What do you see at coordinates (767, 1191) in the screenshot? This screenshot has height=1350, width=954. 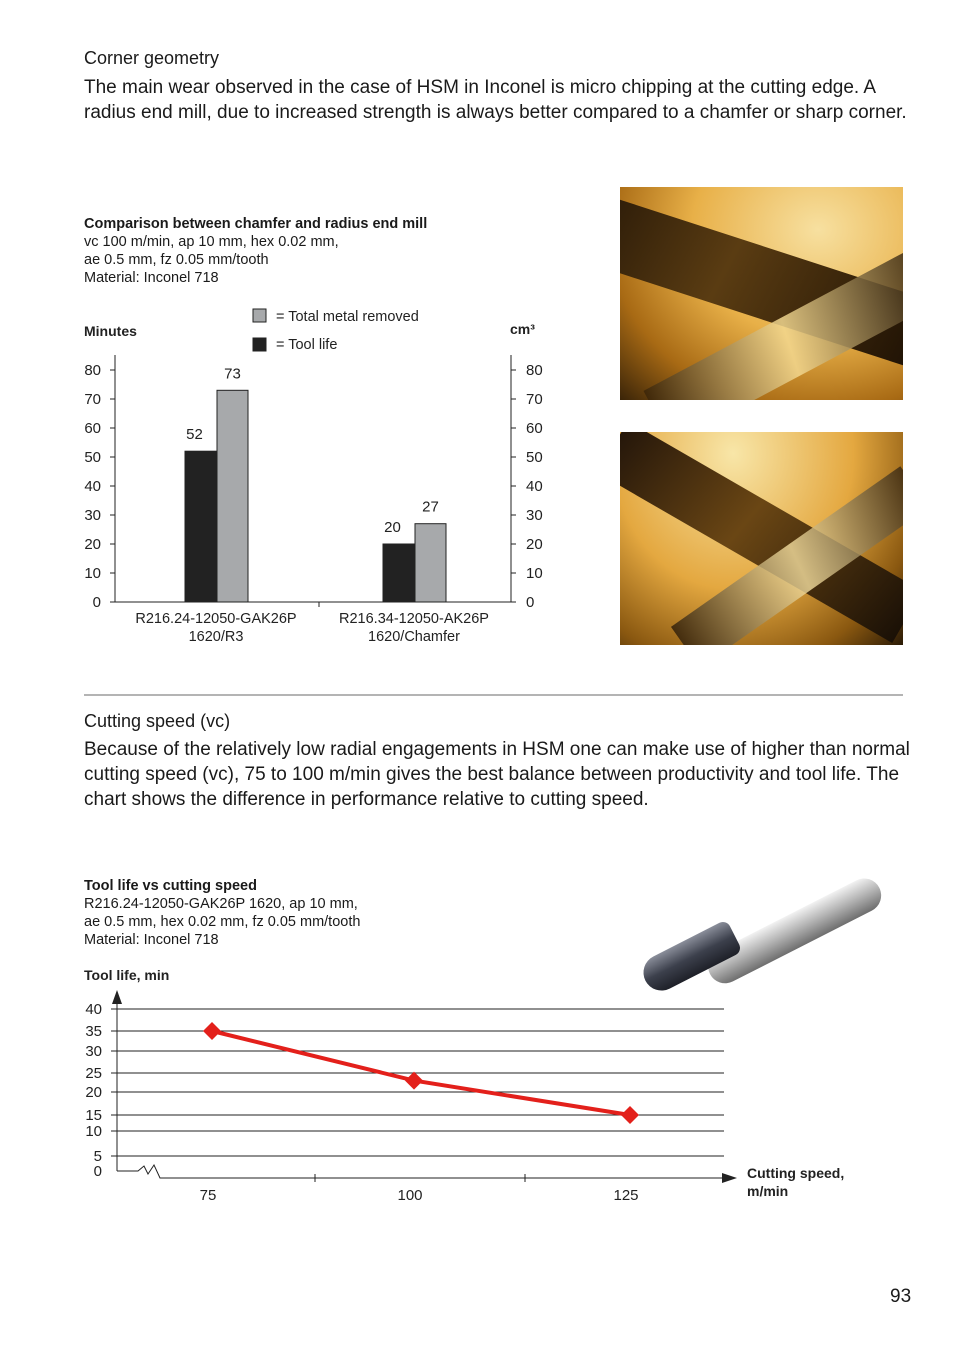 I see `x-axis-label-line2: m/min` at bounding box center [767, 1191].